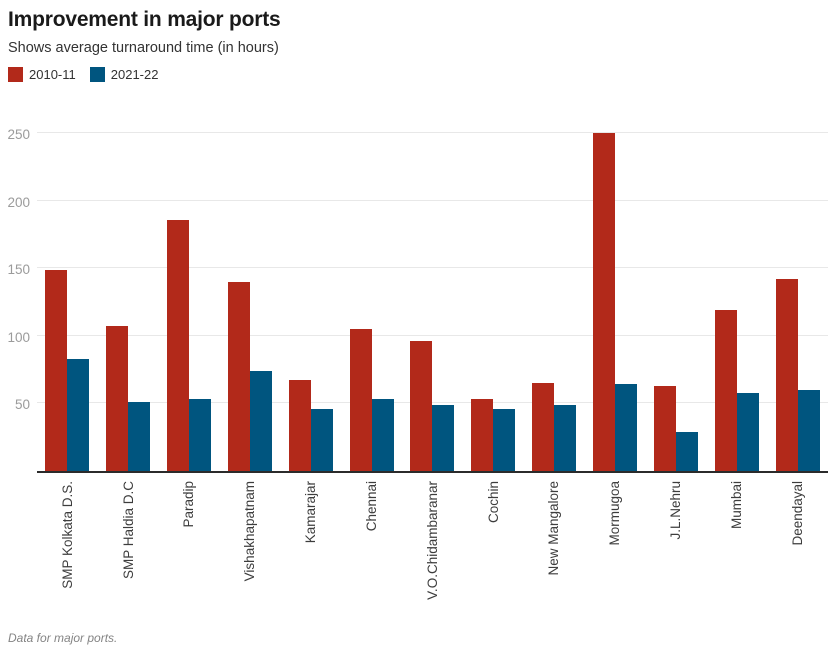 Image resolution: width=830 pixels, height=652 pixels. What do you see at coordinates (371, 506) in the screenshot?
I see `x-axis-label: Chennai` at bounding box center [371, 506].